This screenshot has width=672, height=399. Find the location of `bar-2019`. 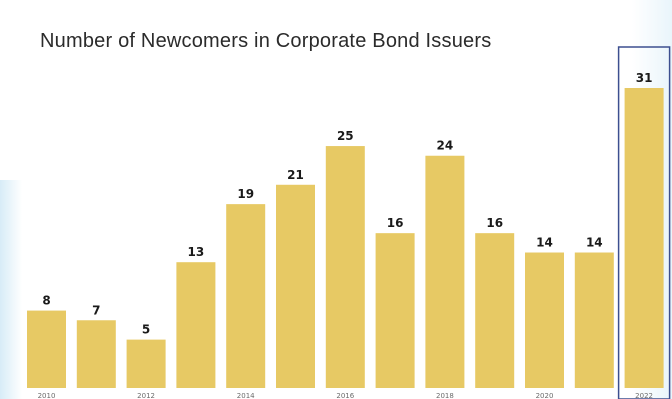

bar-2019 is located at coordinates (495, 310).